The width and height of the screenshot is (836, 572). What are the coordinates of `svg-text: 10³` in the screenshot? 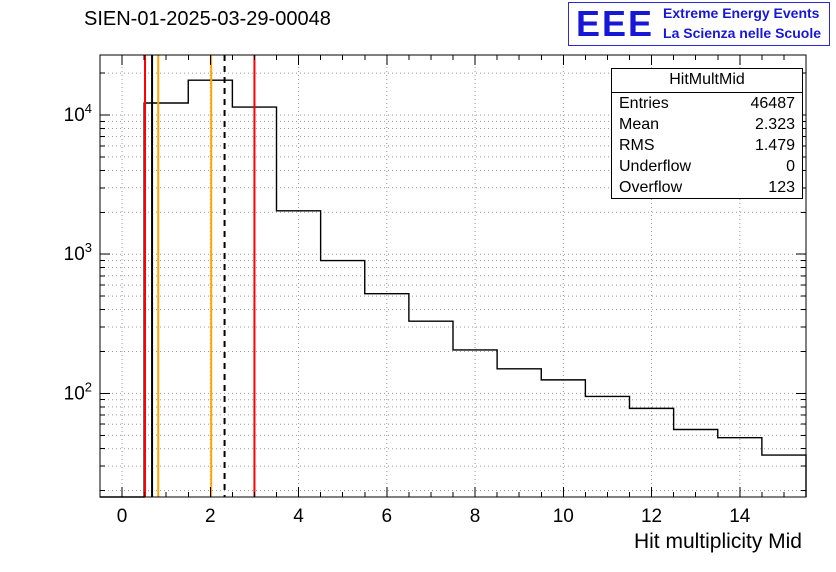 It's located at (78, 252).